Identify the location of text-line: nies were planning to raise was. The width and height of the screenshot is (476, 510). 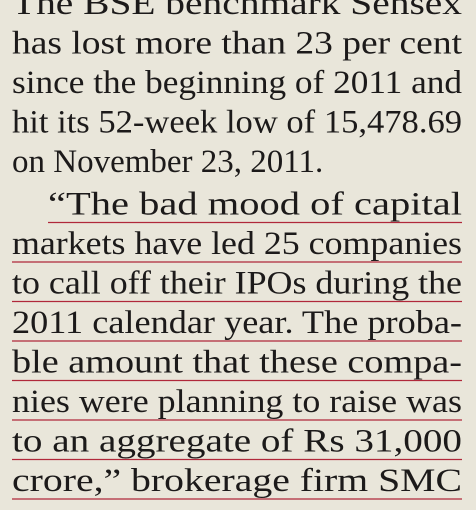
(237, 402).